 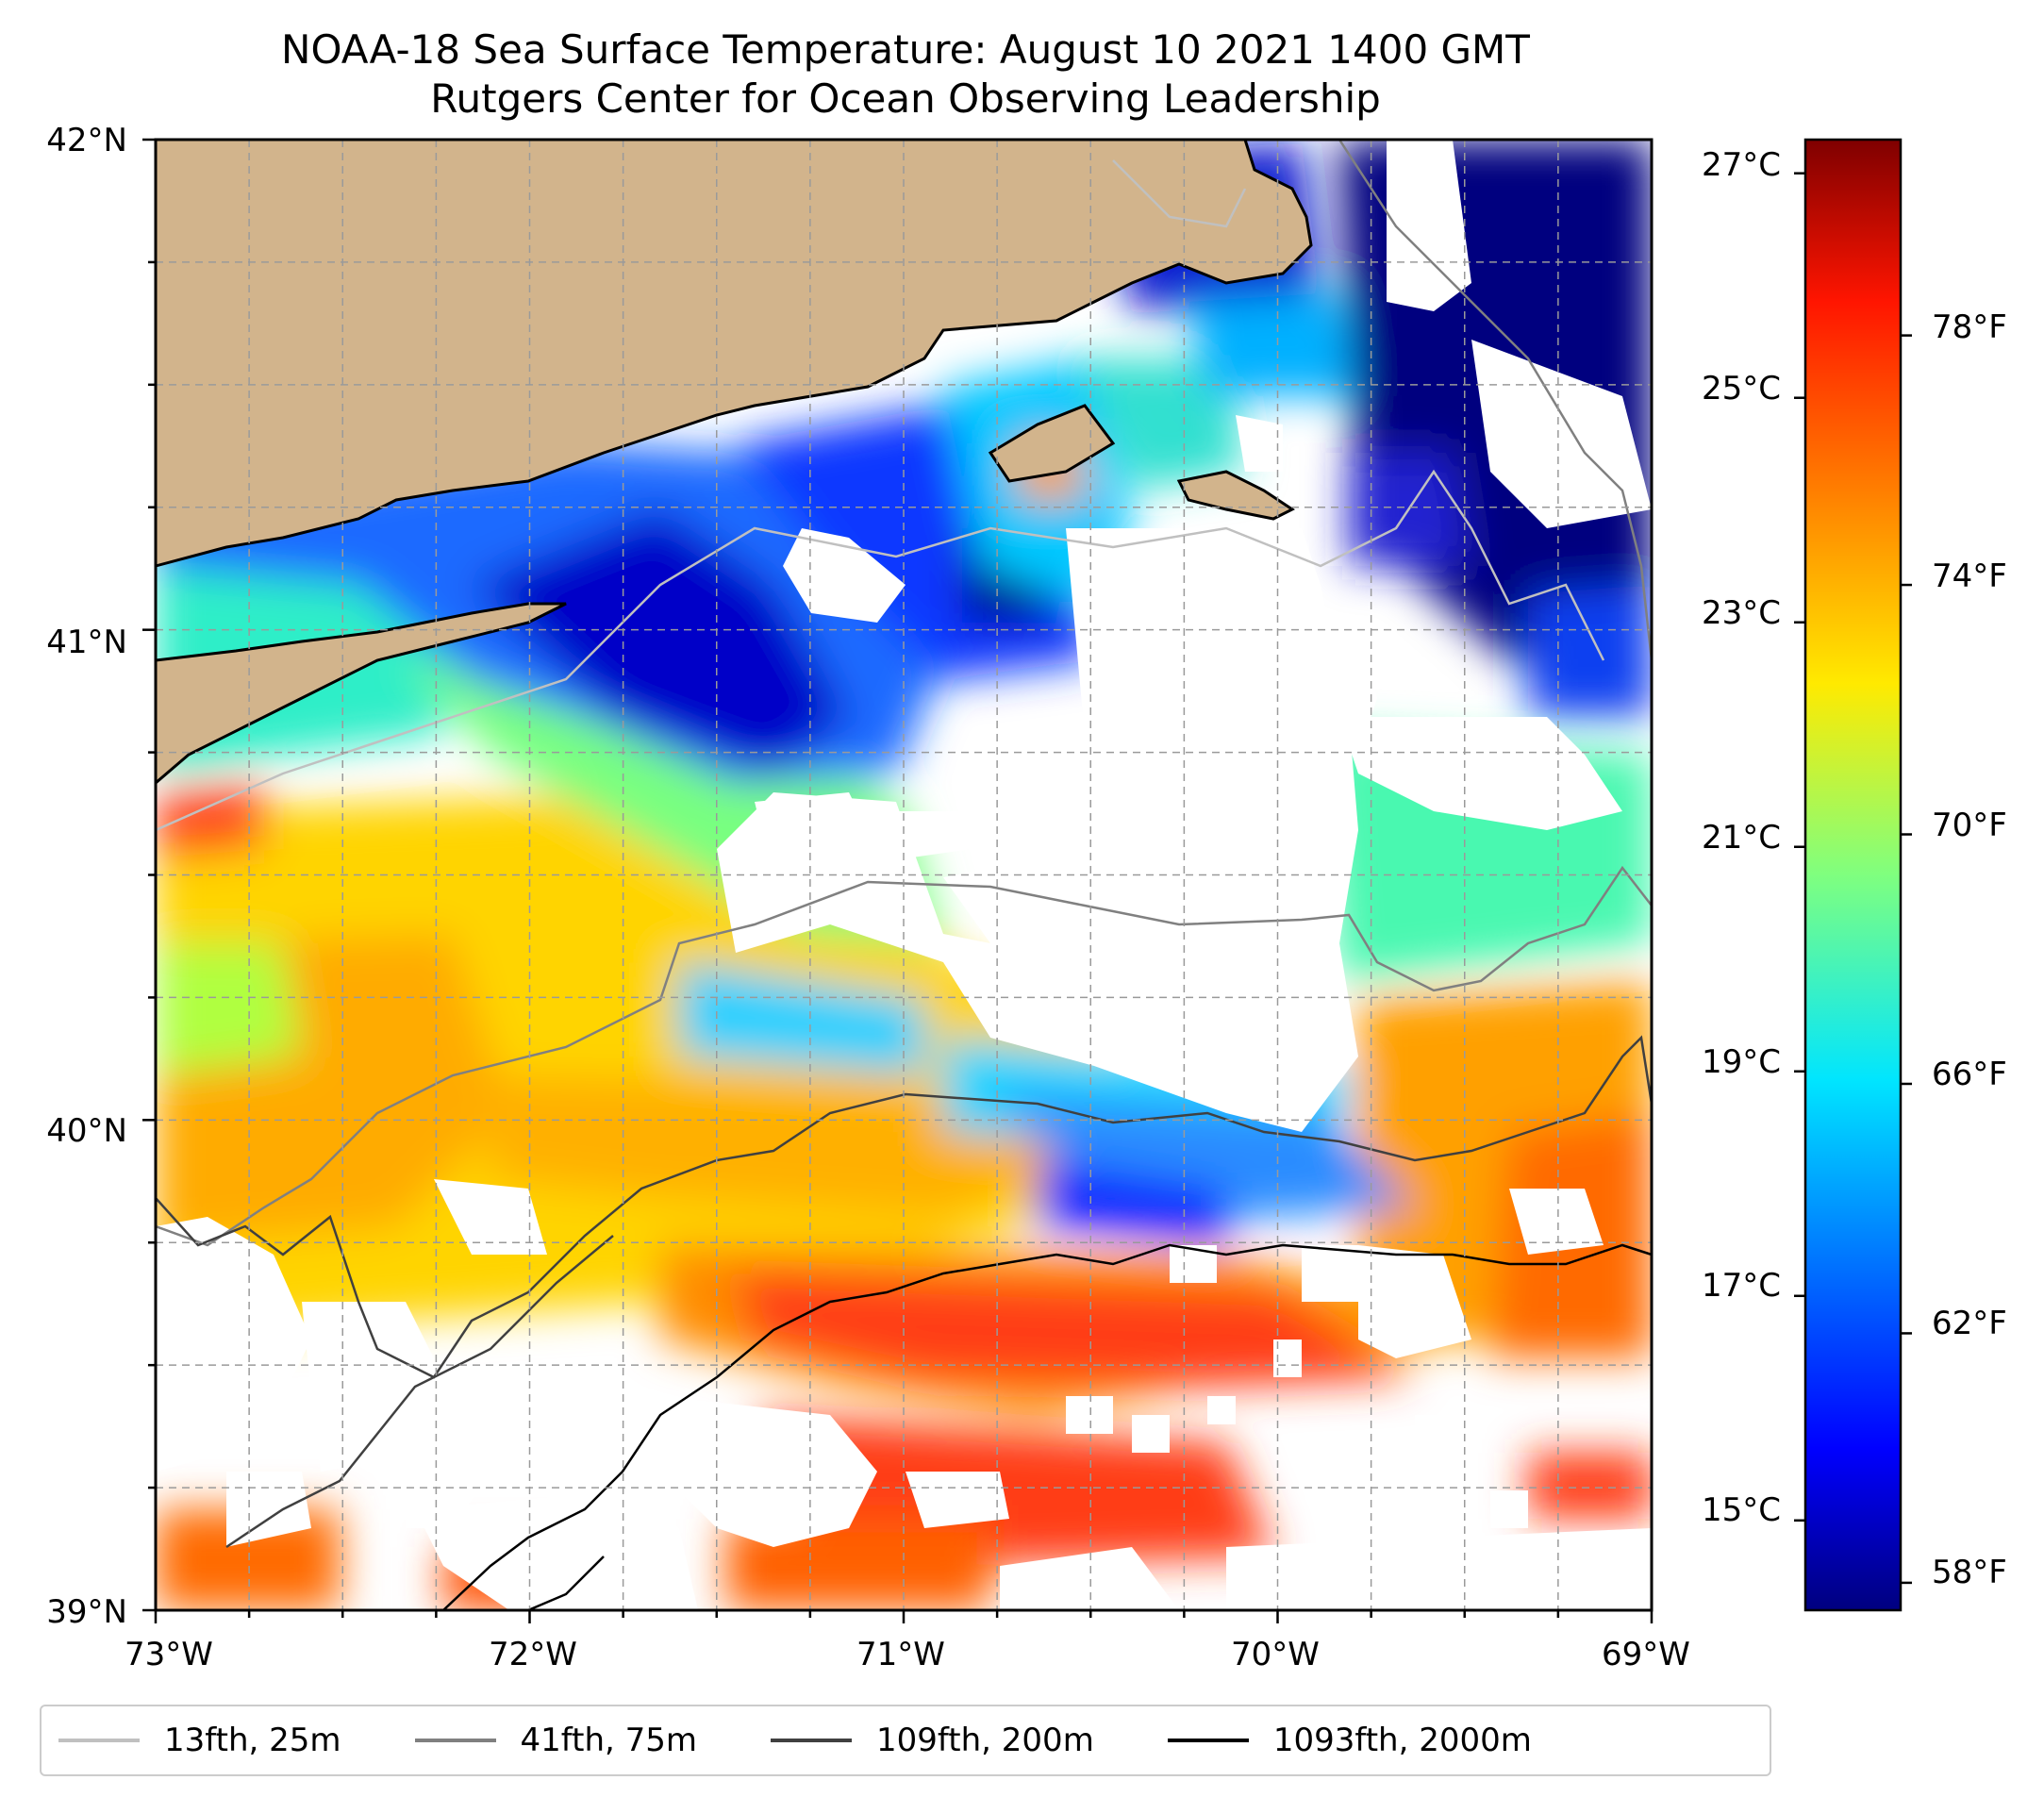 What do you see at coordinates (1276, 1654) in the screenshot?
I see `lon-label-70: 70°W` at bounding box center [1276, 1654].